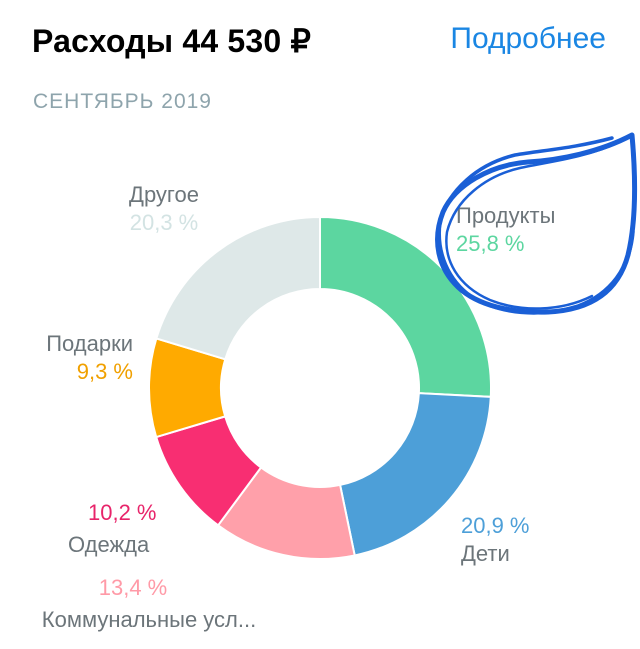 Image resolution: width=640 pixels, height=649 pixels. Describe the element at coordinates (405, 306) in the screenshot. I see `donut-slice-products` at that location.